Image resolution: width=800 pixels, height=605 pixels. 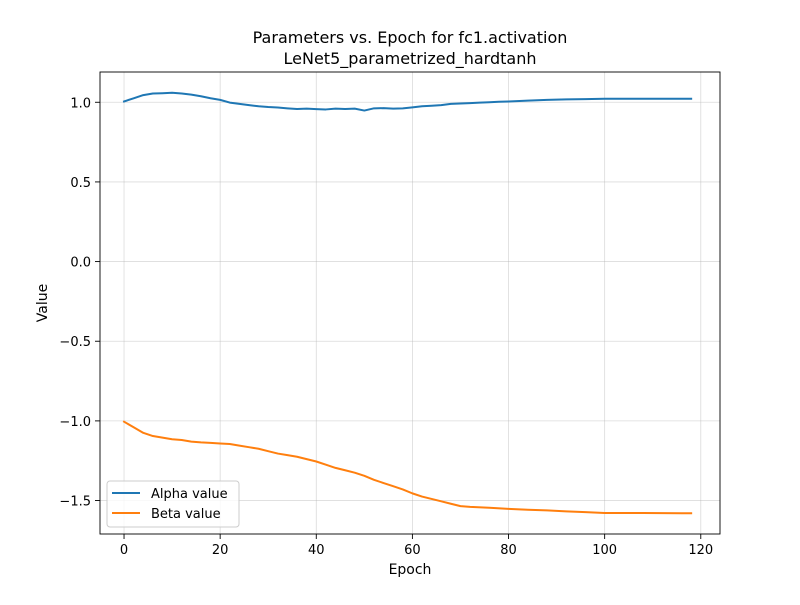 What do you see at coordinates (412, 550) in the screenshot?
I see `x-tick-label: 60` at bounding box center [412, 550].